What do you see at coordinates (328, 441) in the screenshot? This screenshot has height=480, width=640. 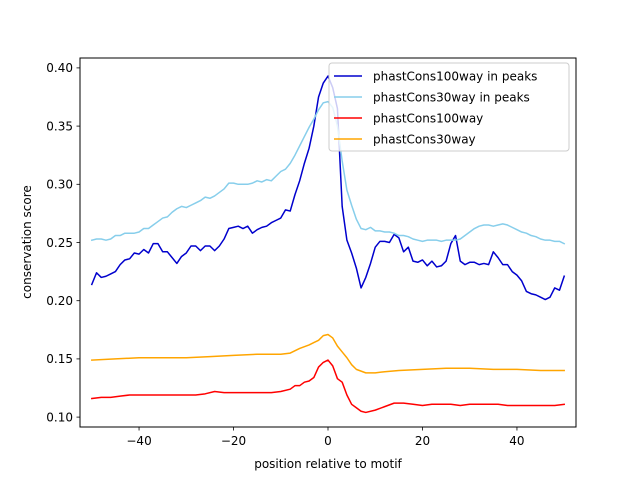 I see `x-tick-label: 0` at bounding box center [328, 441].